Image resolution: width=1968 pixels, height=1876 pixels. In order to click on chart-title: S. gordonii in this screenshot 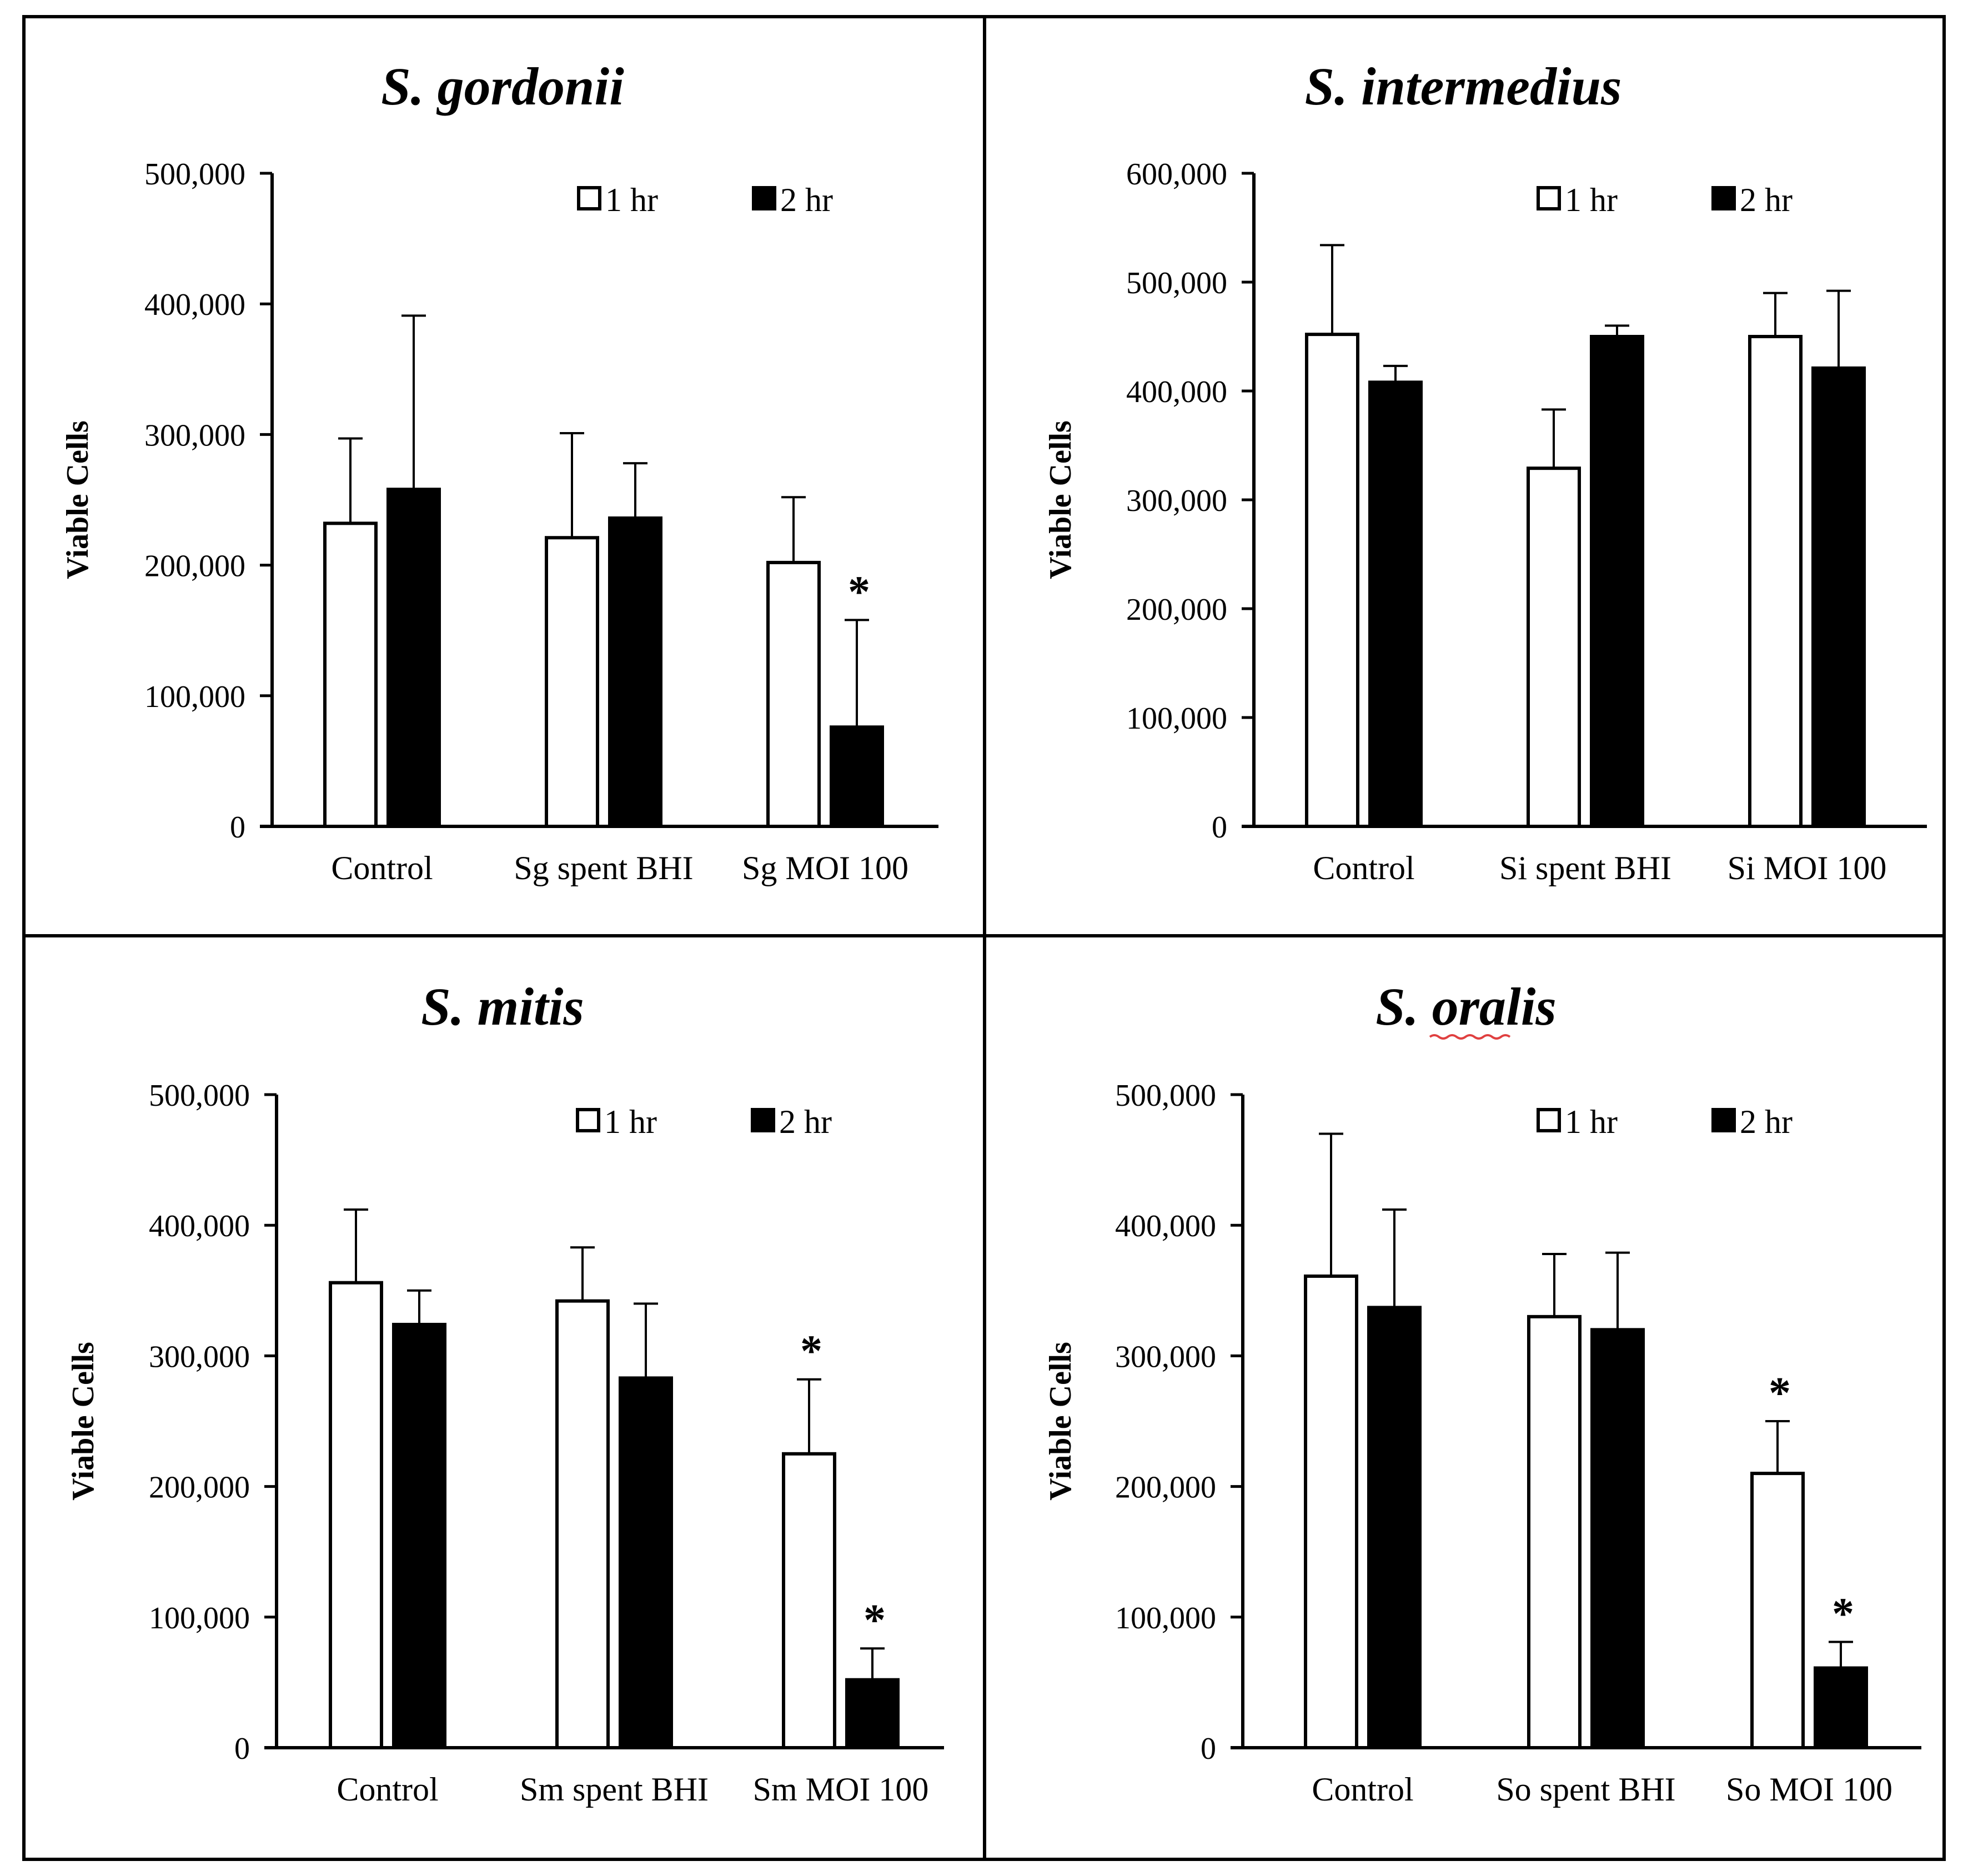, I will do `click(502, 86)`.